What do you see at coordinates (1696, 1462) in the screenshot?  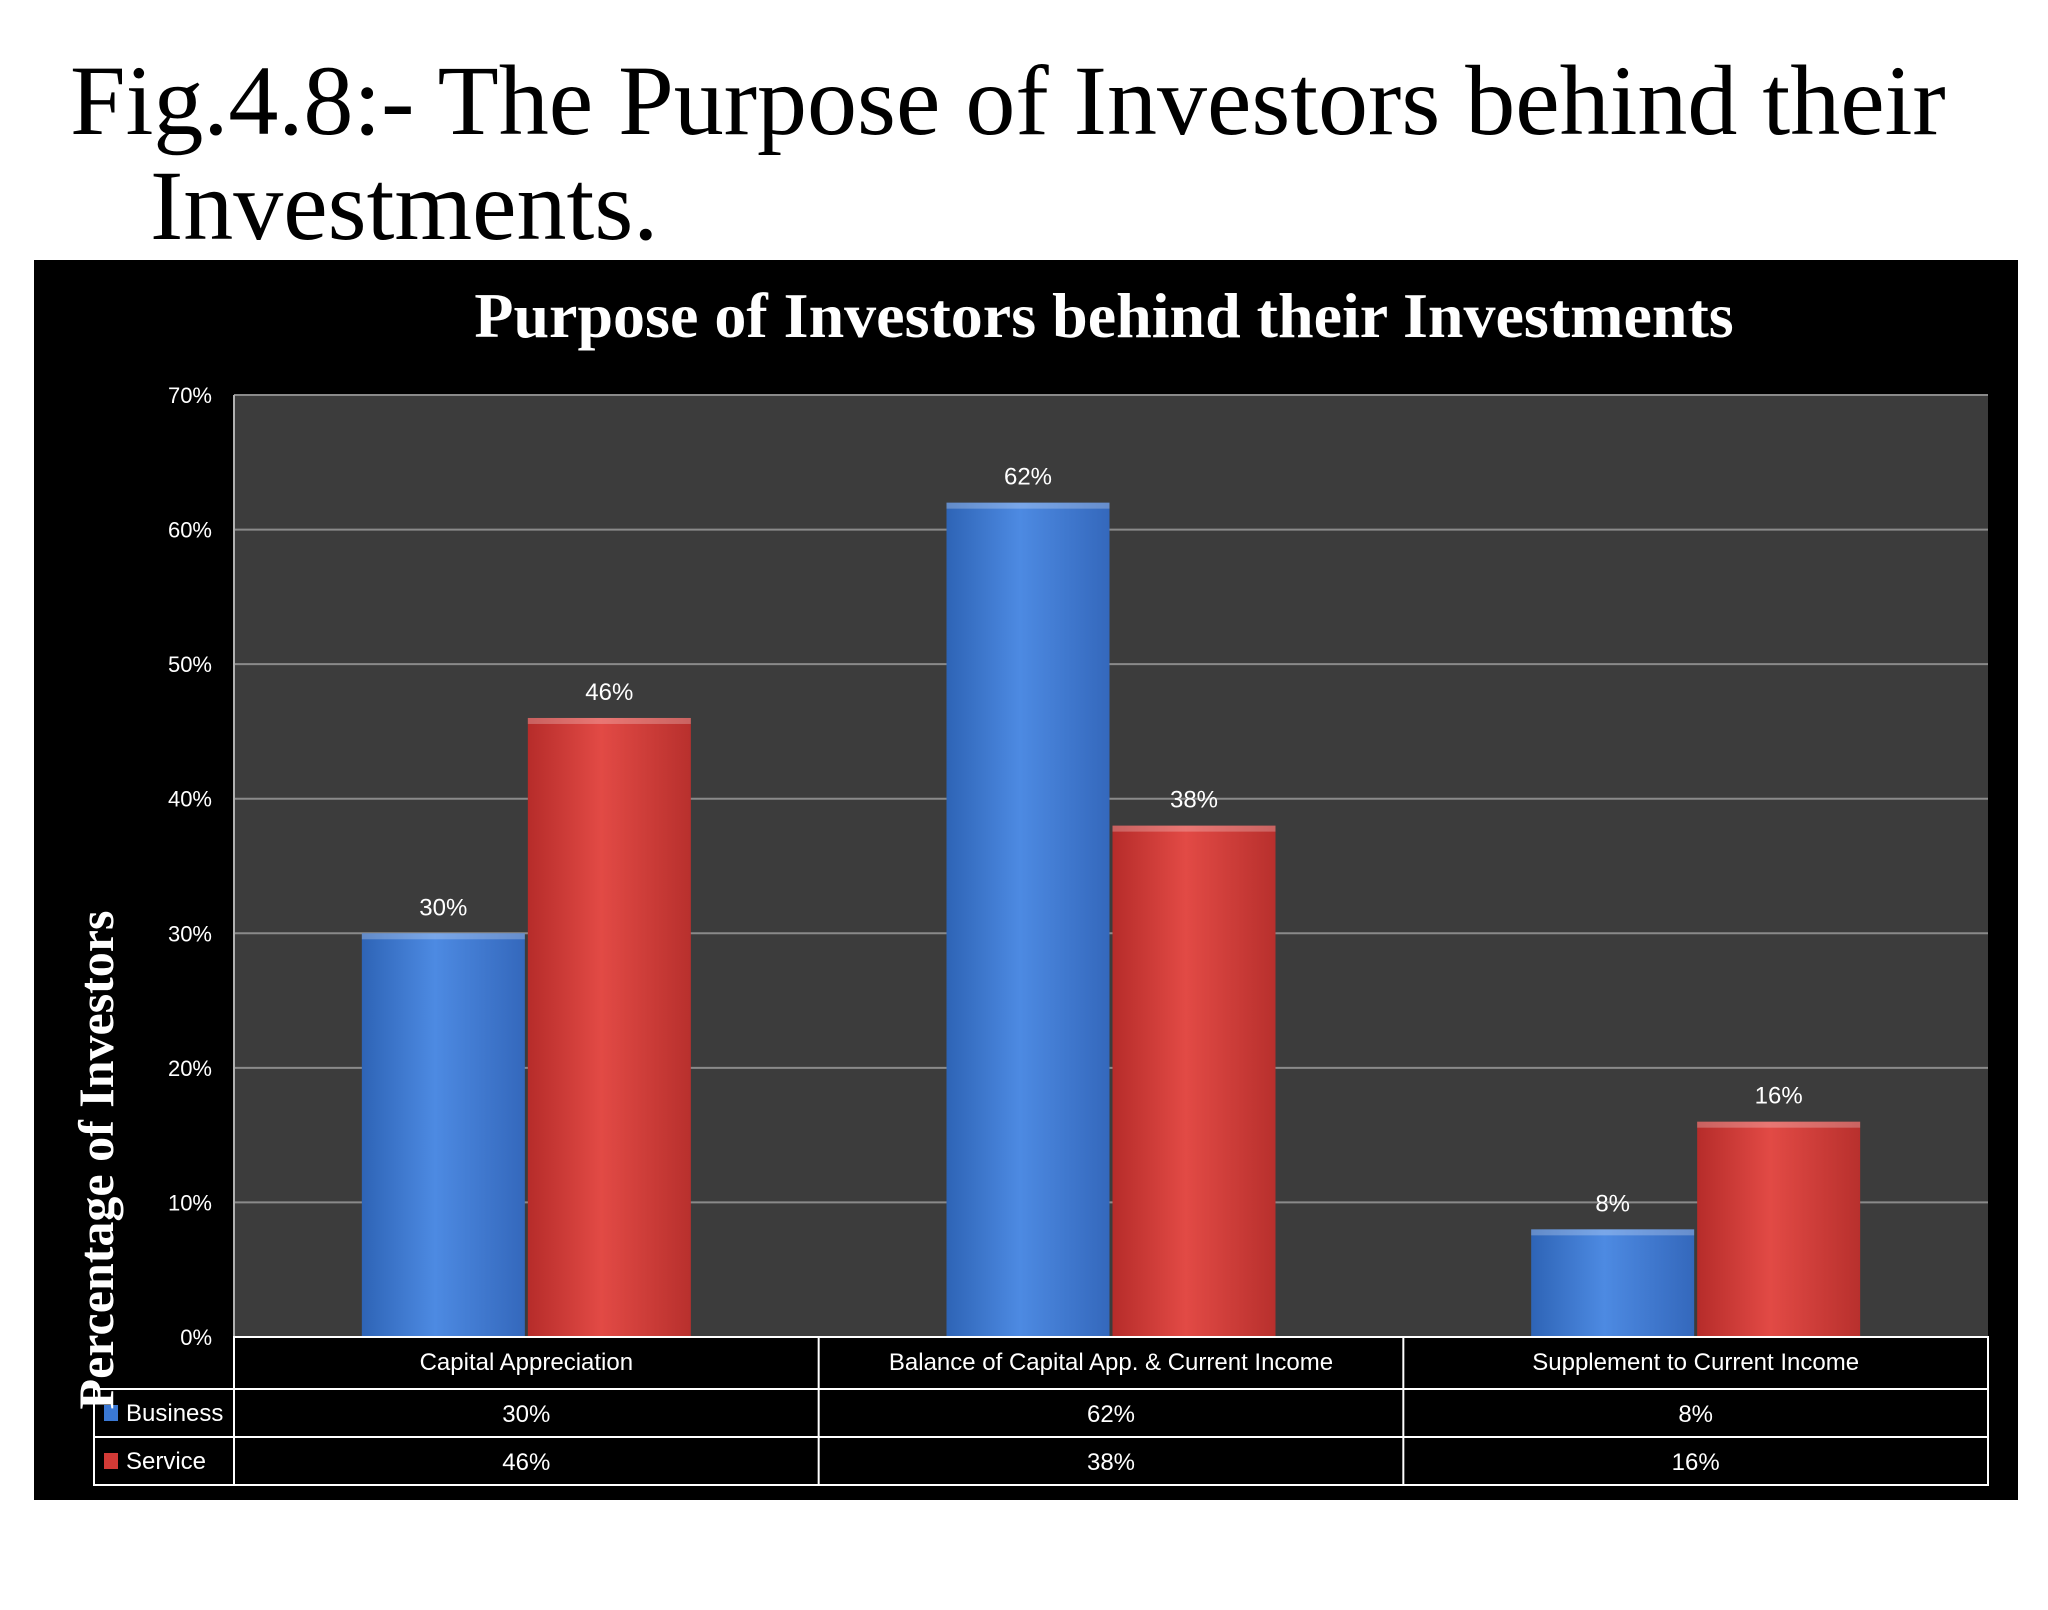 I see `table-cell-value: 16%` at bounding box center [1696, 1462].